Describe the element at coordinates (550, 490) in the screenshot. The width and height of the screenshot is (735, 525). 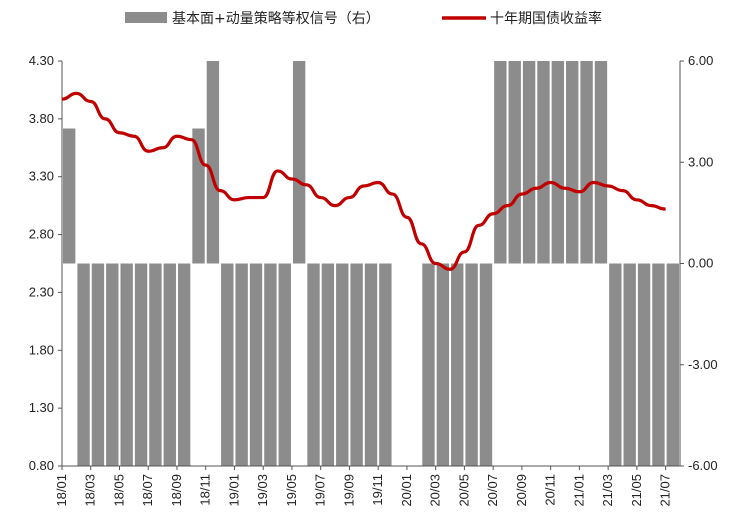
I see `x-tick-label: 20/11` at that location.